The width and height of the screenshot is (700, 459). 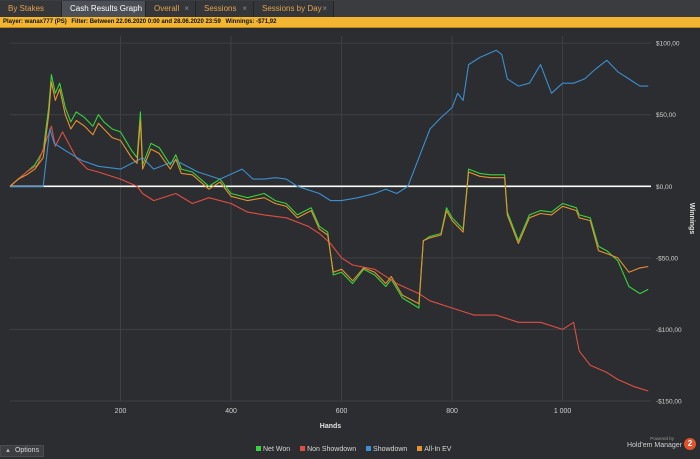 I want to click on brand-name: Hold'em Manager, so click(x=654, y=445).